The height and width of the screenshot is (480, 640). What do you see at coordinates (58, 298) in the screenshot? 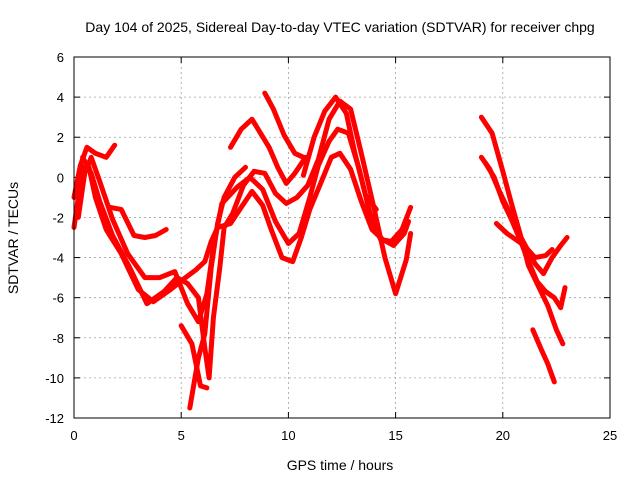
I see `y-tick-label: -6` at bounding box center [58, 298].